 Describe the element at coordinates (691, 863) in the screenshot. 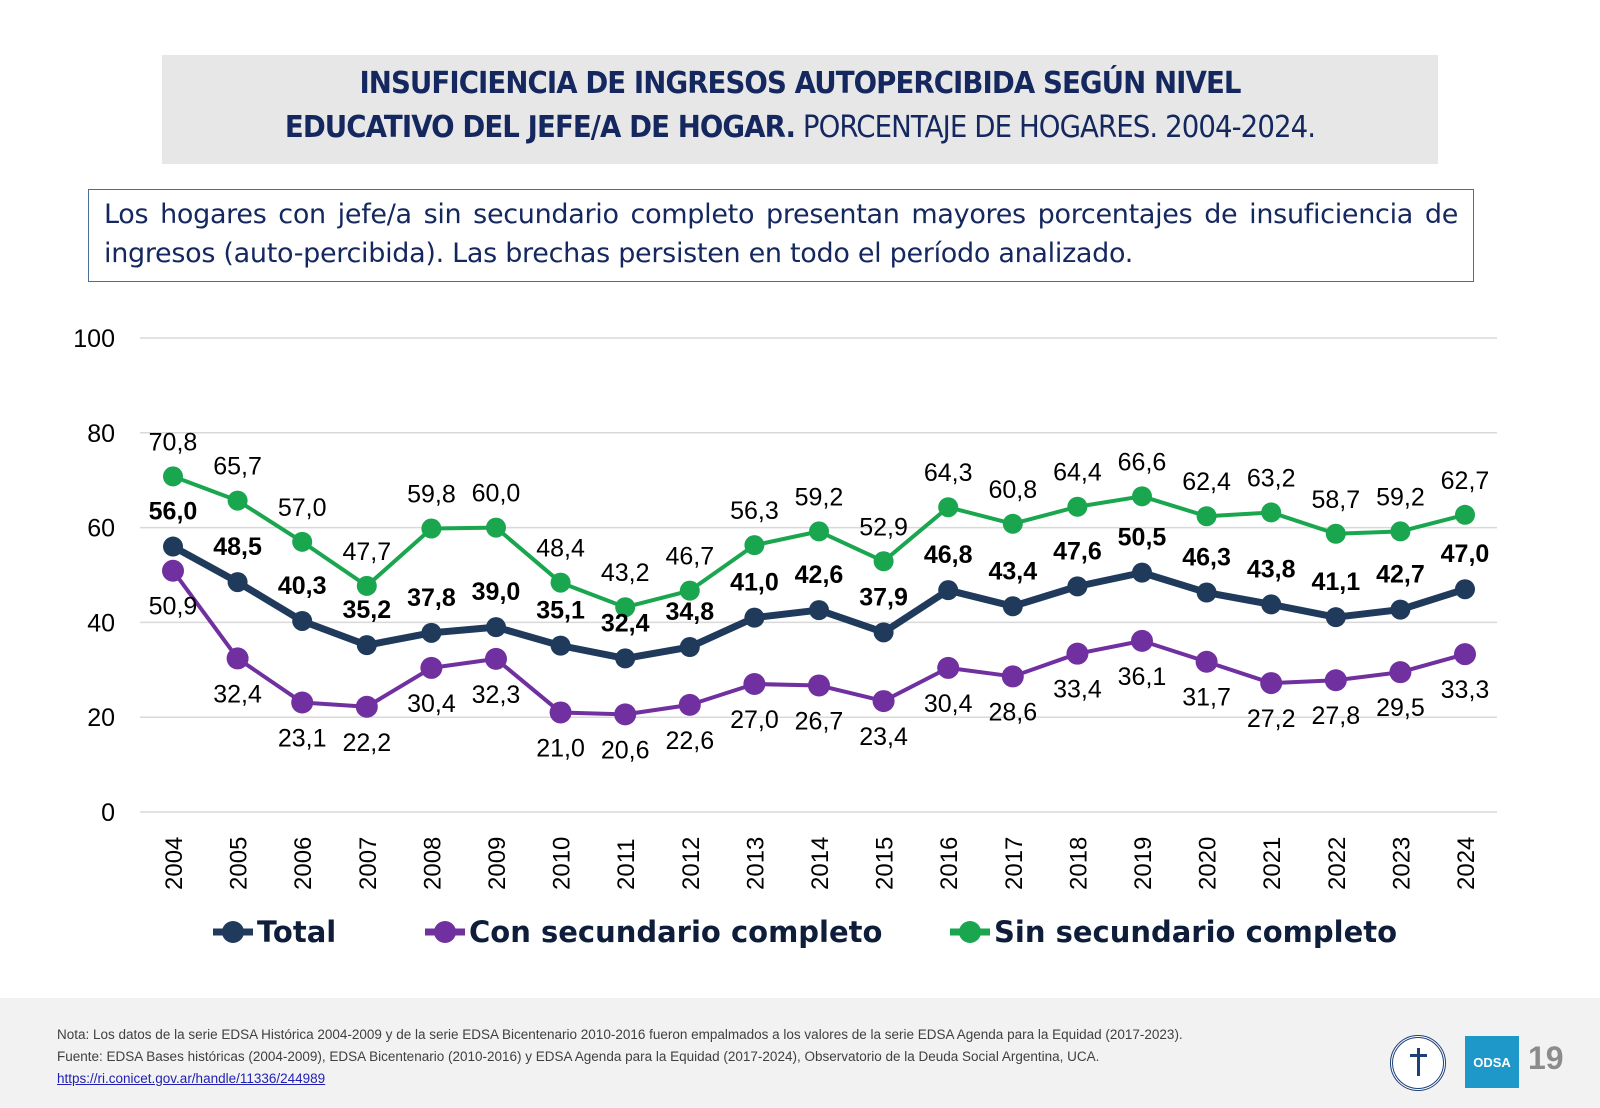

I see `x-tick-label: 2012` at that location.